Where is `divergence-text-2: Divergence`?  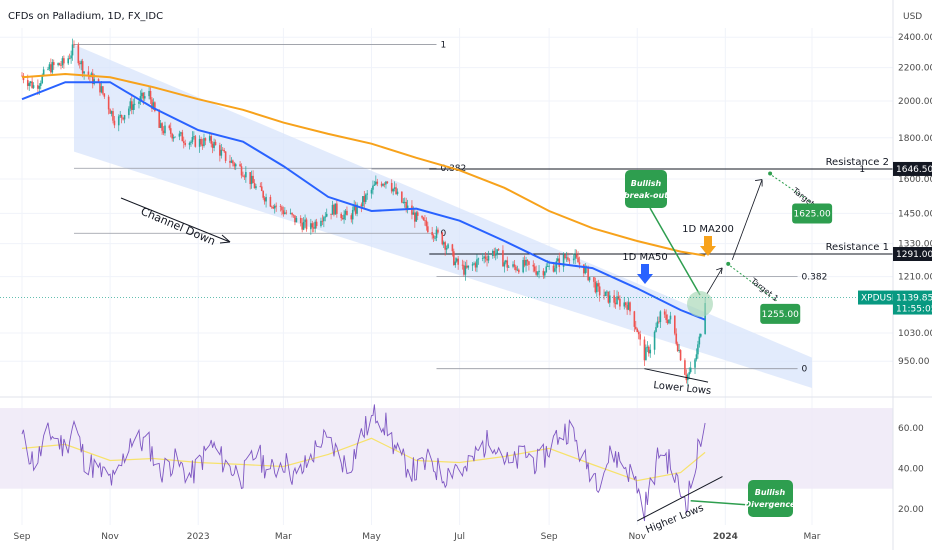 divergence-text-2: Divergence is located at coordinates (771, 504).